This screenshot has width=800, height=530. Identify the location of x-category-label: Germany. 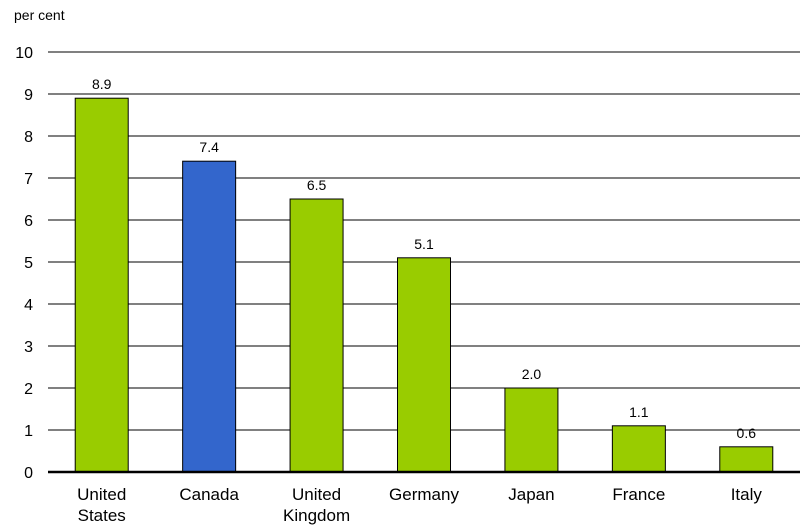
(424, 494).